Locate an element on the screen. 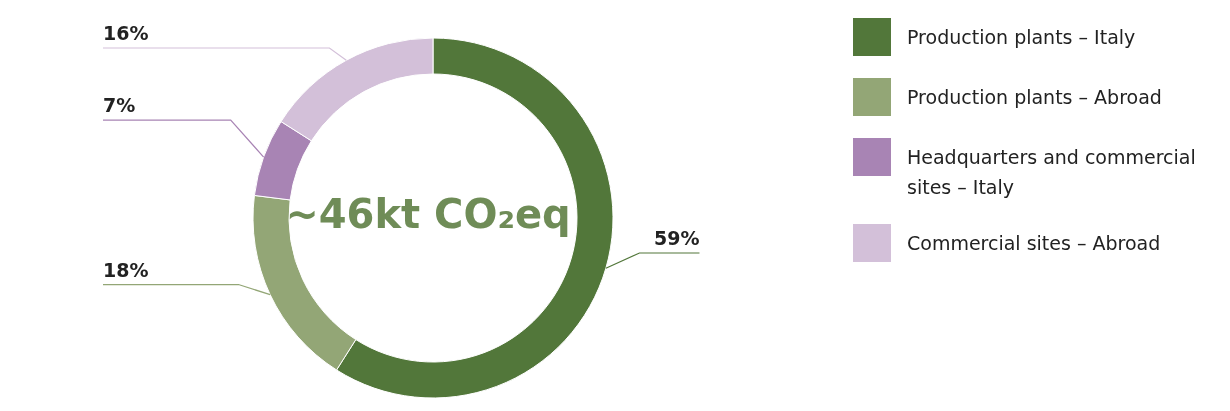  data-label: 18% is located at coordinates (126, 269).